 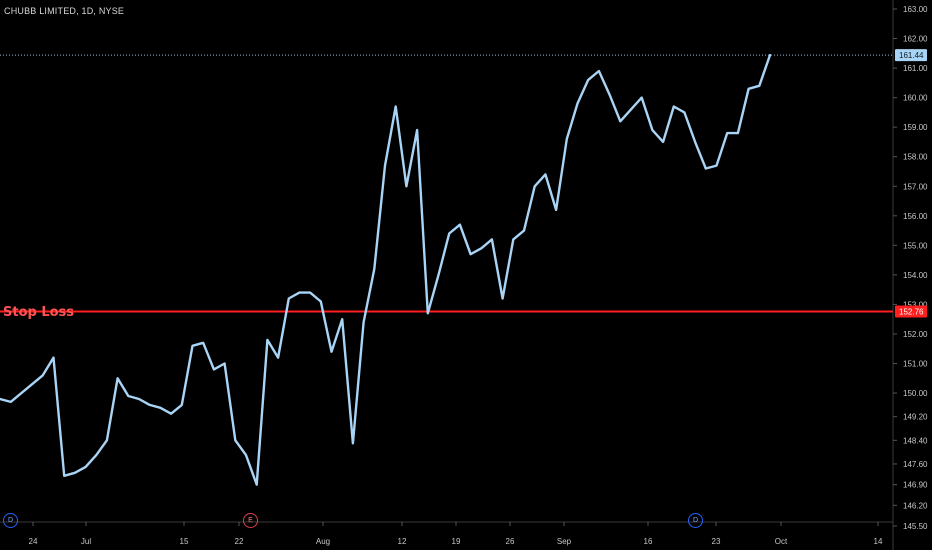 I want to click on y-tick-label: 157.00, so click(x=915, y=186).